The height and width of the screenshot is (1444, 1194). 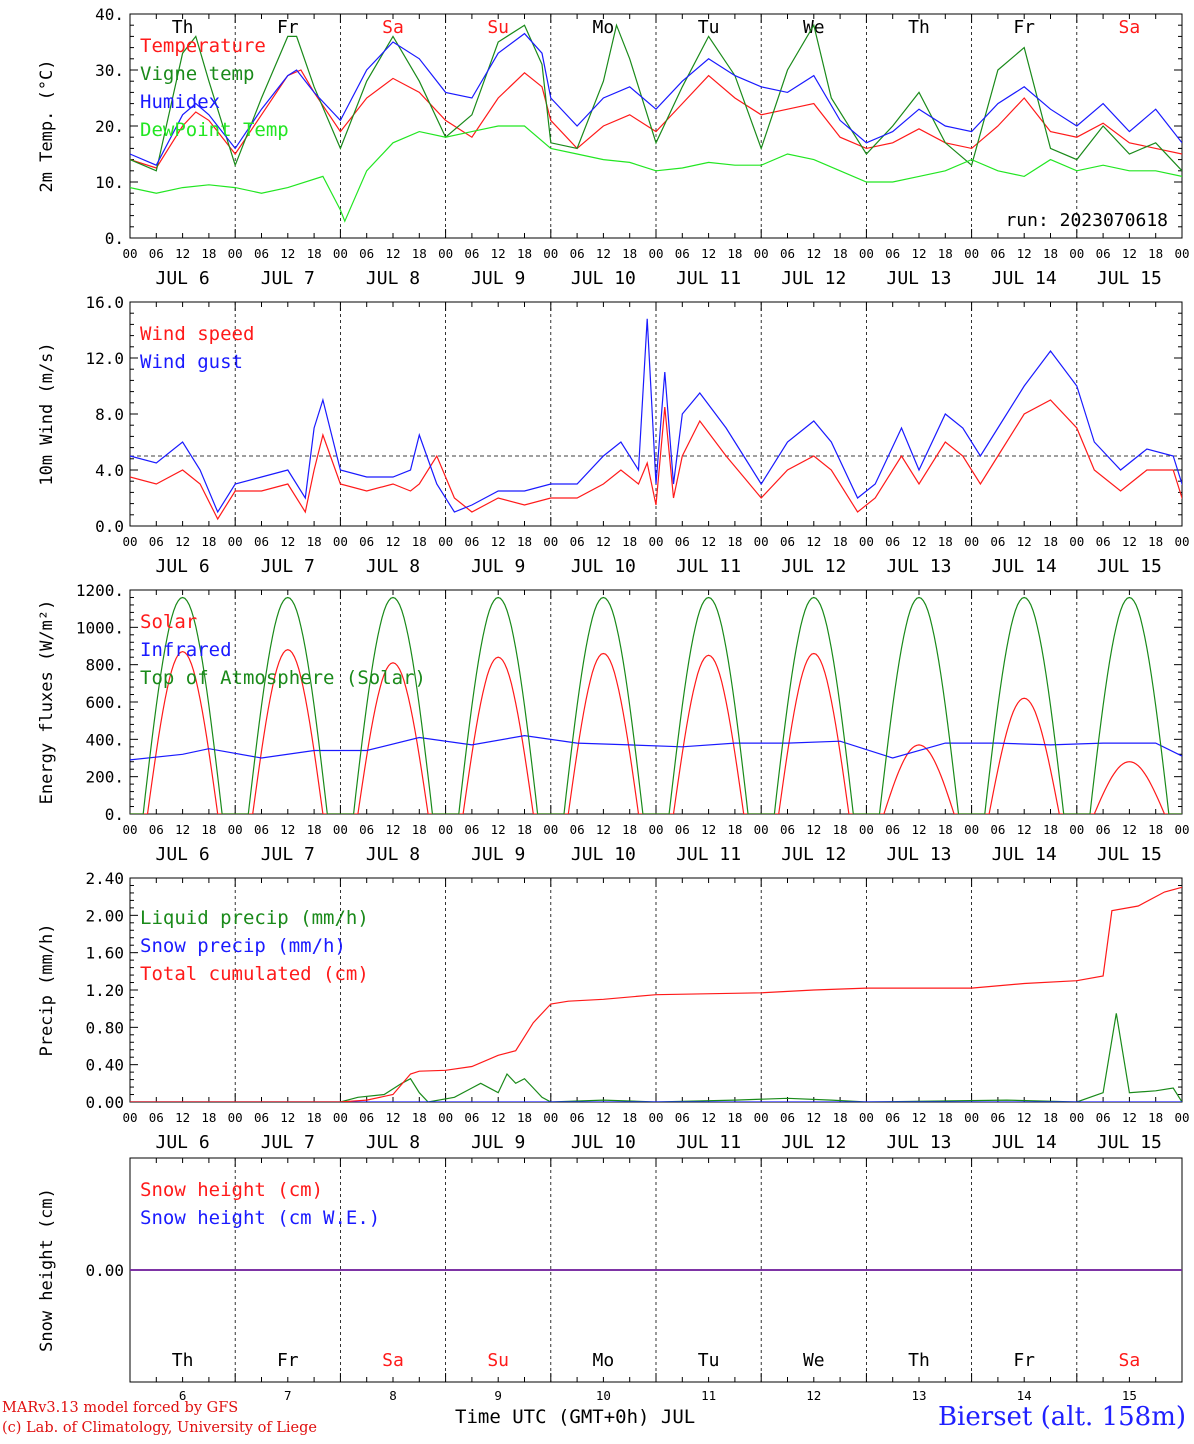 What do you see at coordinates (656, 416) in the screenshot?
I see `series-line-wind-gust` at bounding box center [656, 416].